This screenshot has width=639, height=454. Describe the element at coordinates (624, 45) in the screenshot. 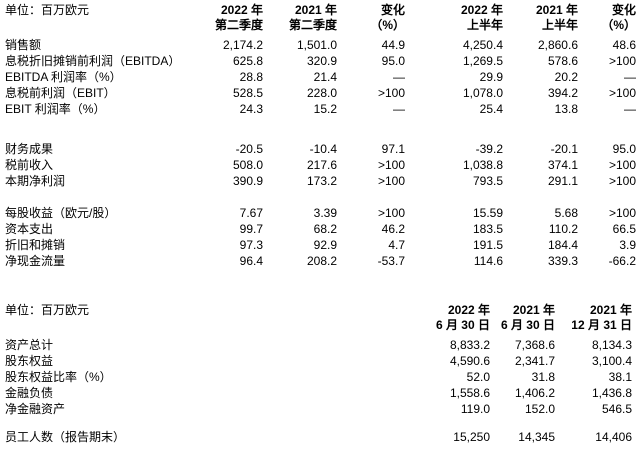

I see `value-cell: 48.6` at that location.